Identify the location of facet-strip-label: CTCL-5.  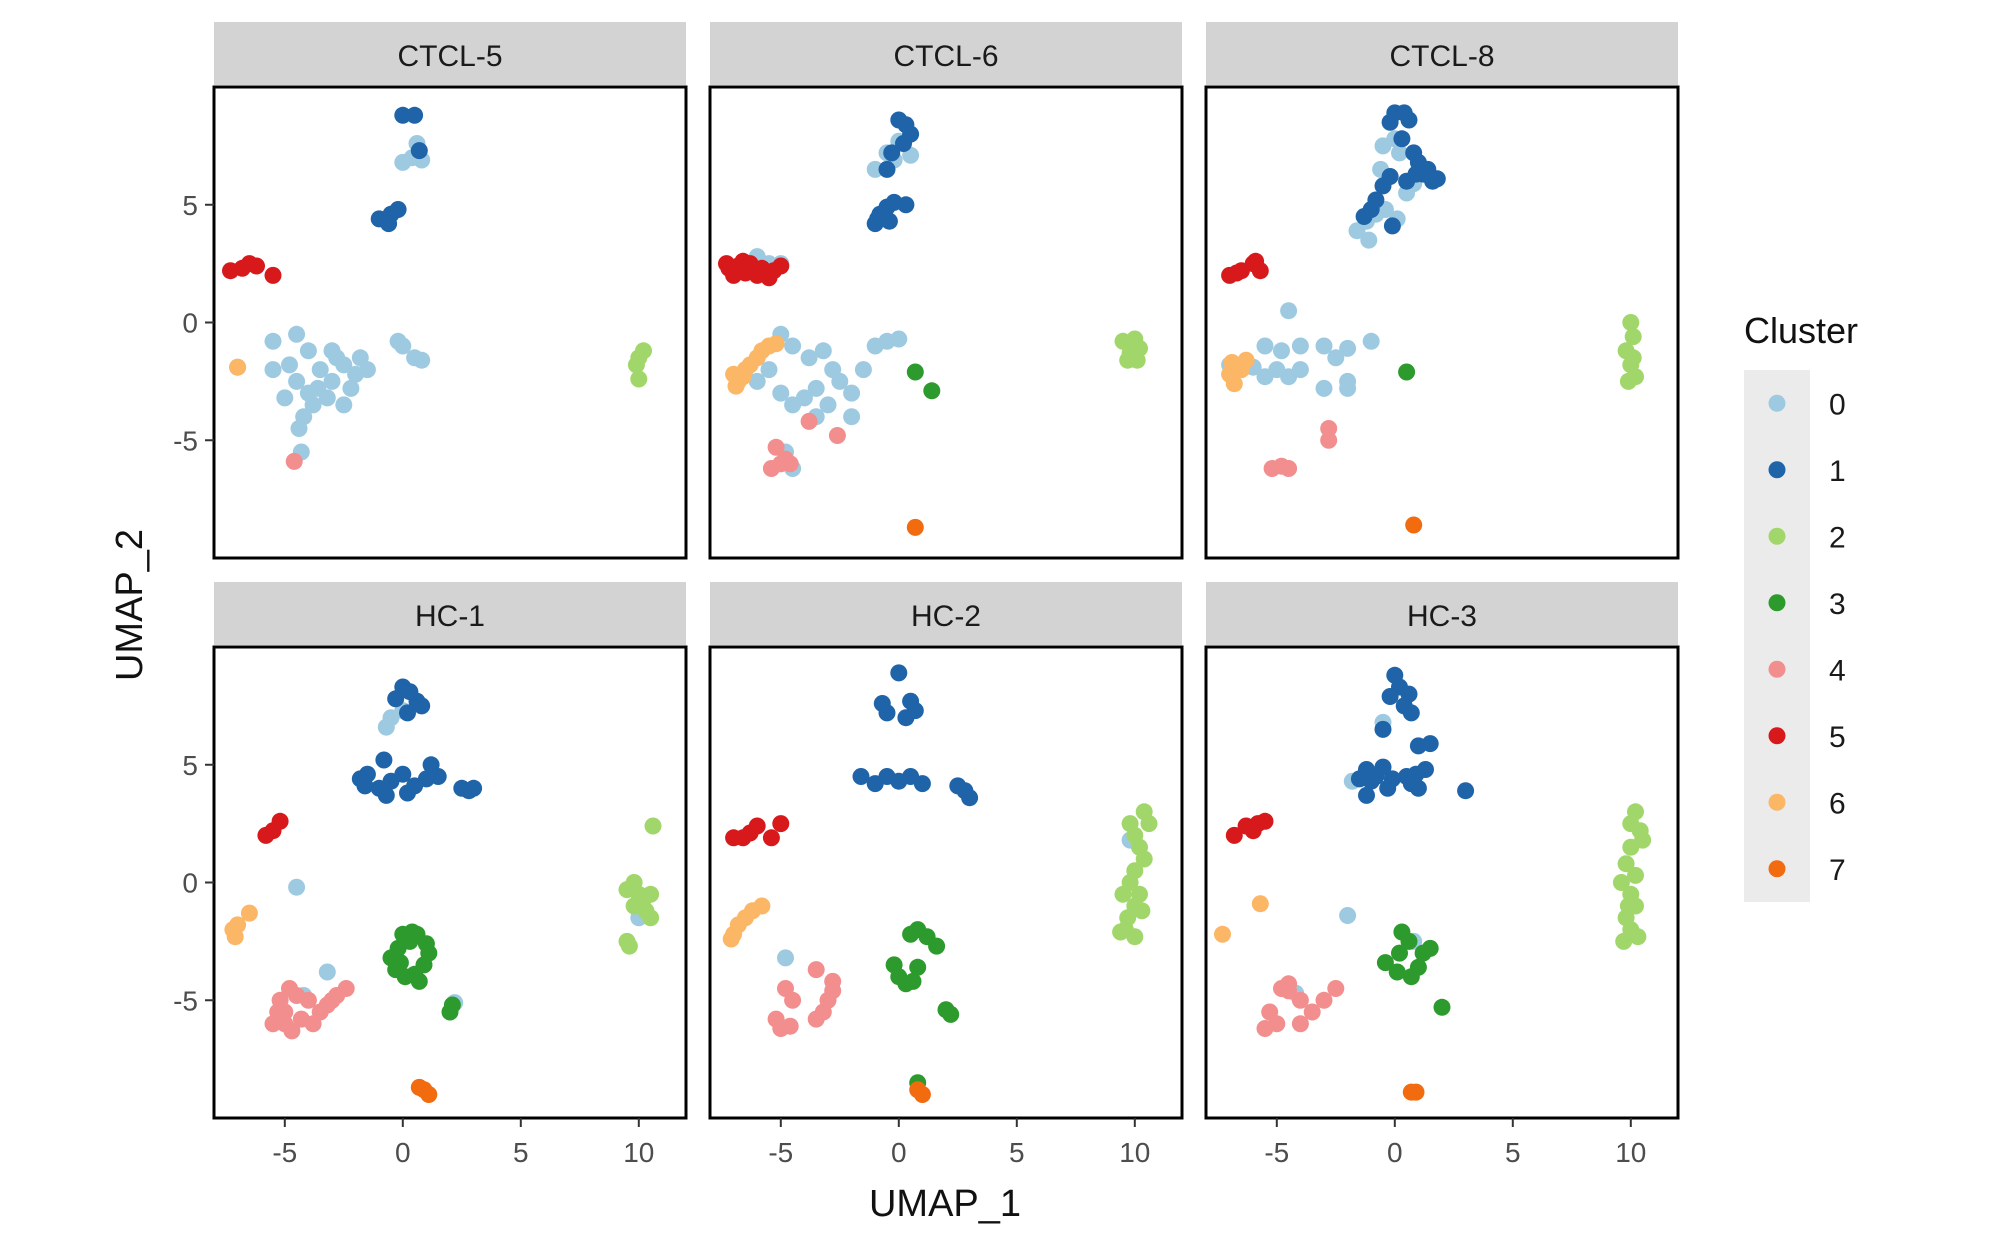
(449, 56).